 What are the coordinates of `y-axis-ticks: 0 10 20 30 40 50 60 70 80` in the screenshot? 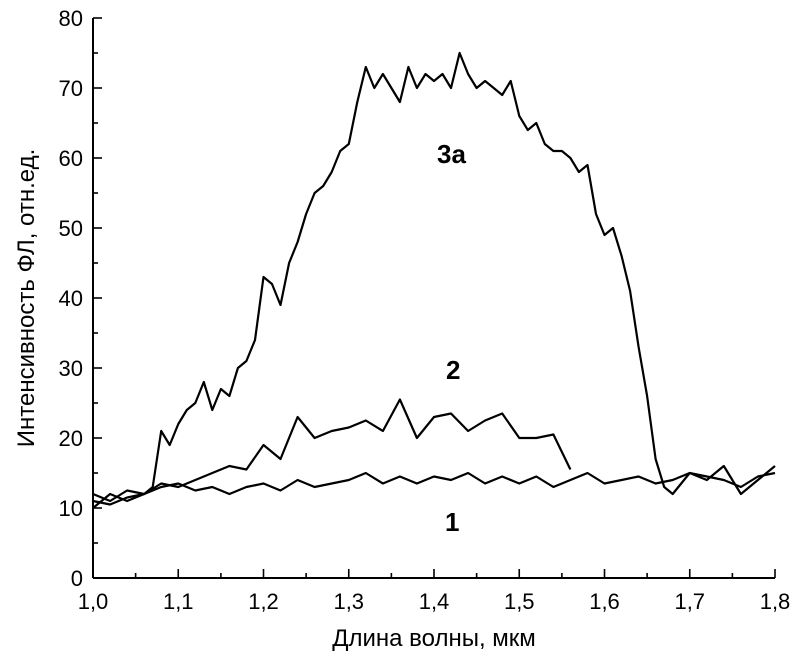 It's located at (80, 298).